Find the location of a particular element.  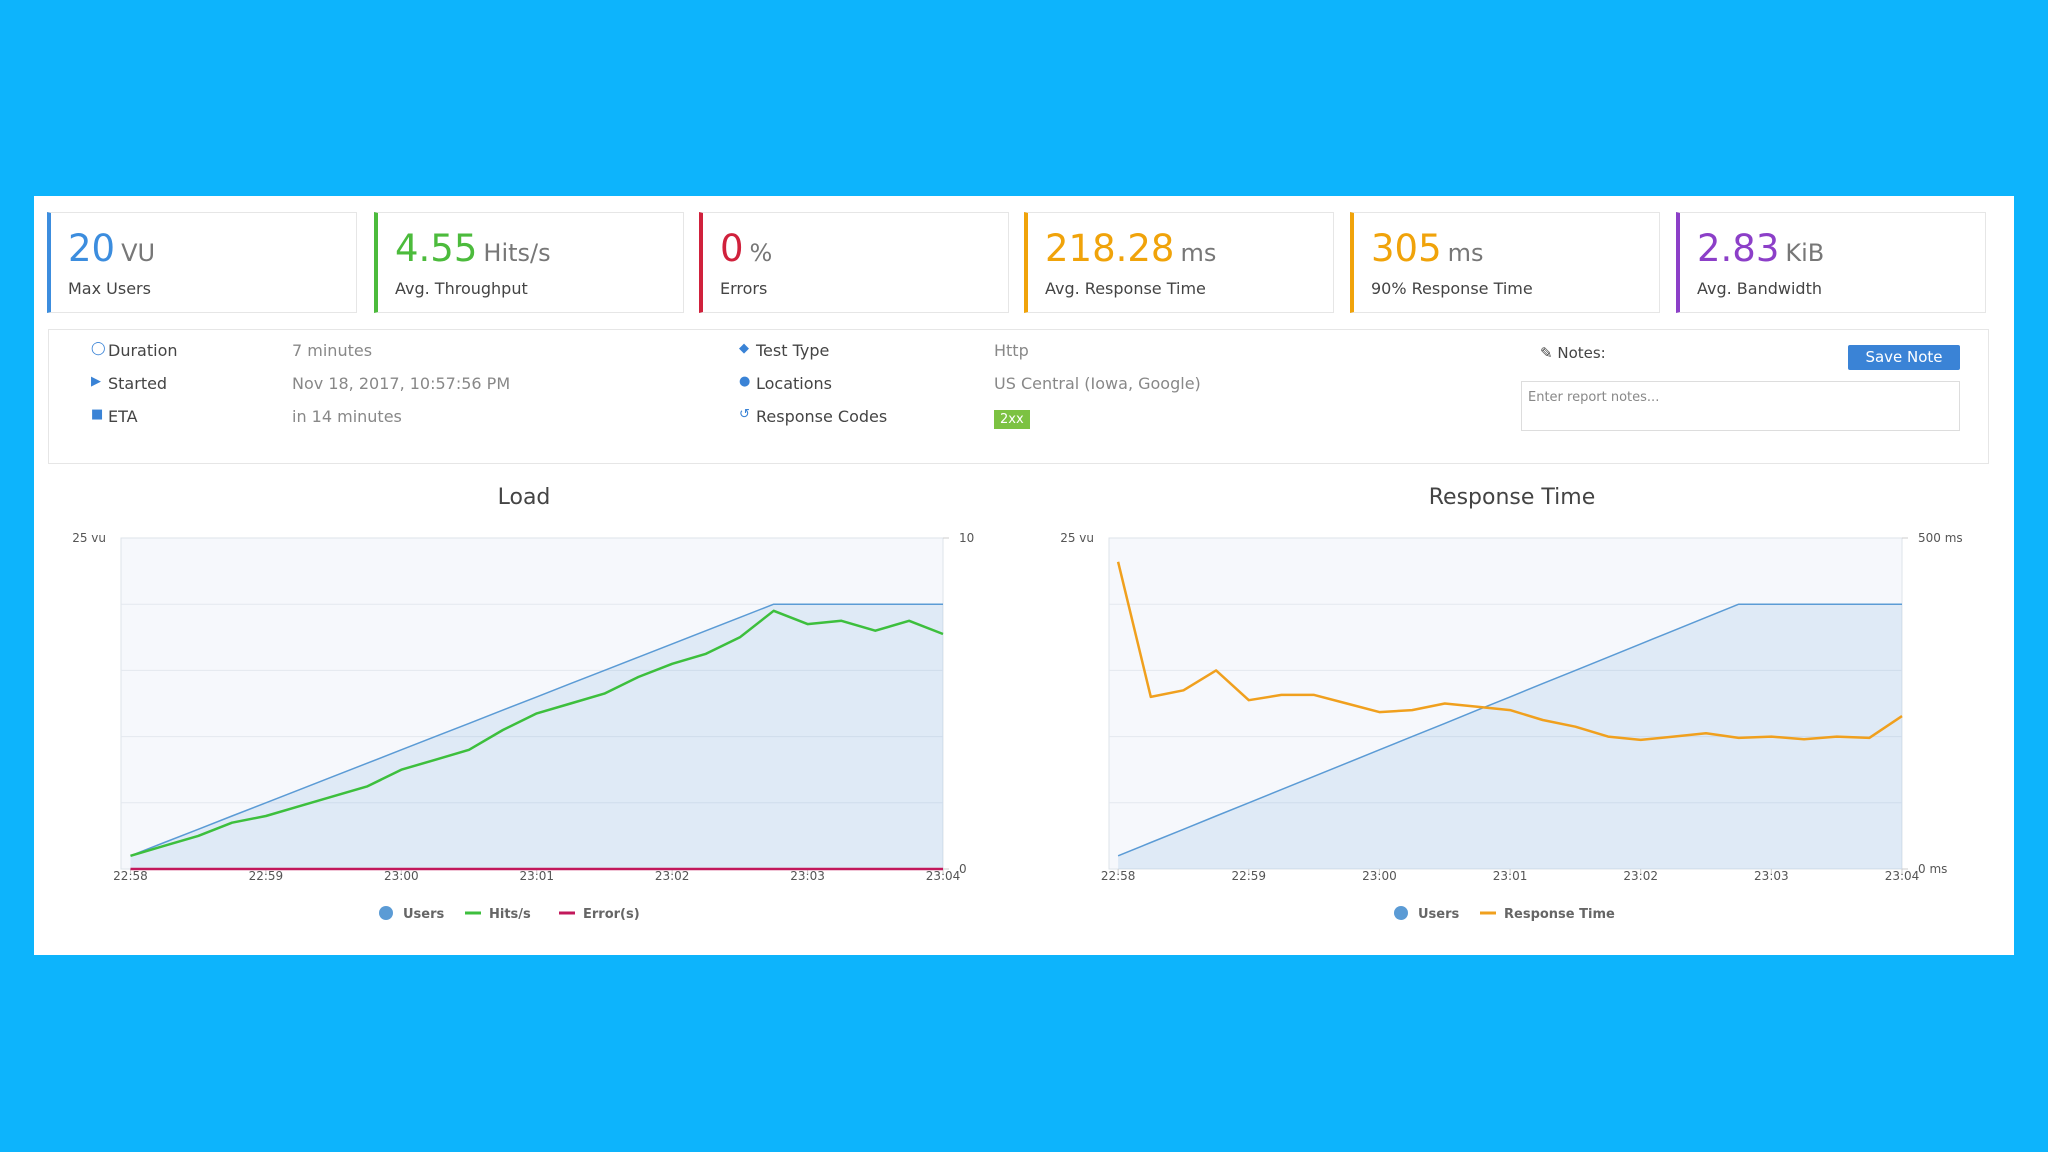

legend-label: Response Time is located at coordinates (1559, 914).